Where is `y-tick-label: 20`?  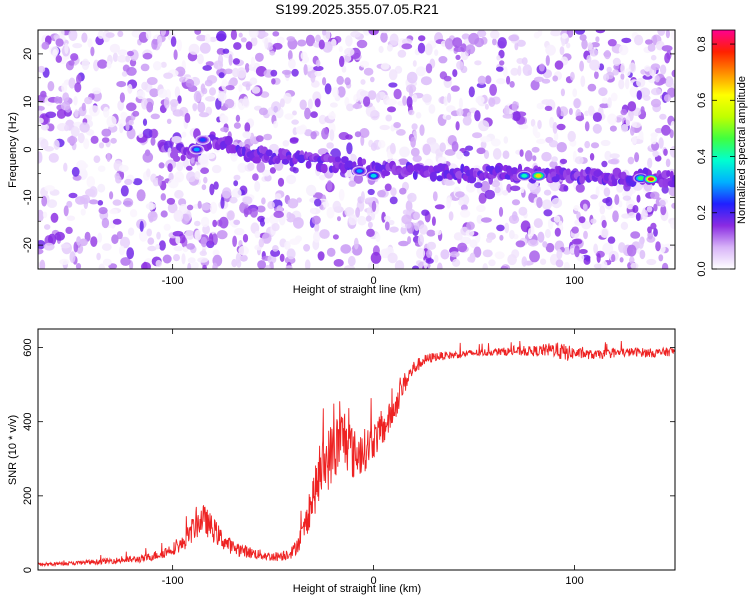
y-tick-label: 20 is located at coordinates (28, 54).